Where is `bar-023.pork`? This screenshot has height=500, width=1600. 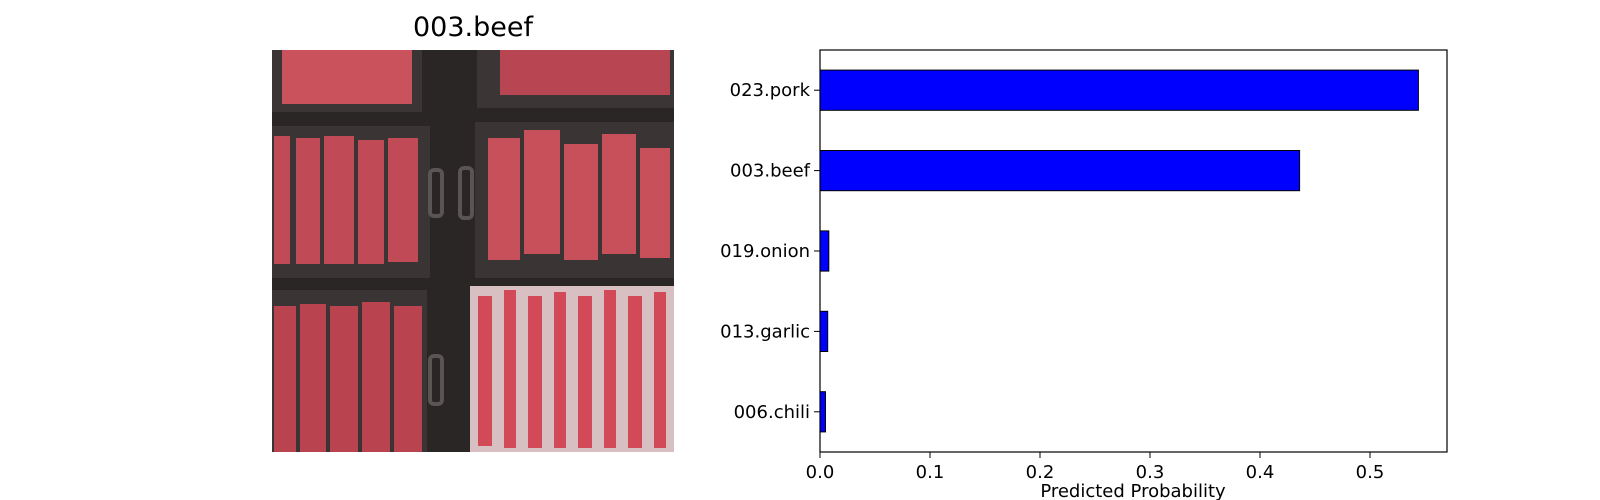
bar-023.pork is located at coordinates (1119, 90).